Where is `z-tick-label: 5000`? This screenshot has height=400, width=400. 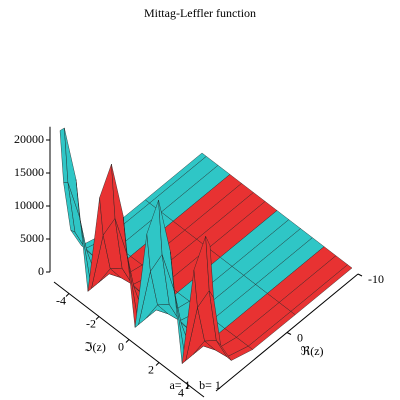 z-tick-label: 5000 is located at coordinates (32, 238).